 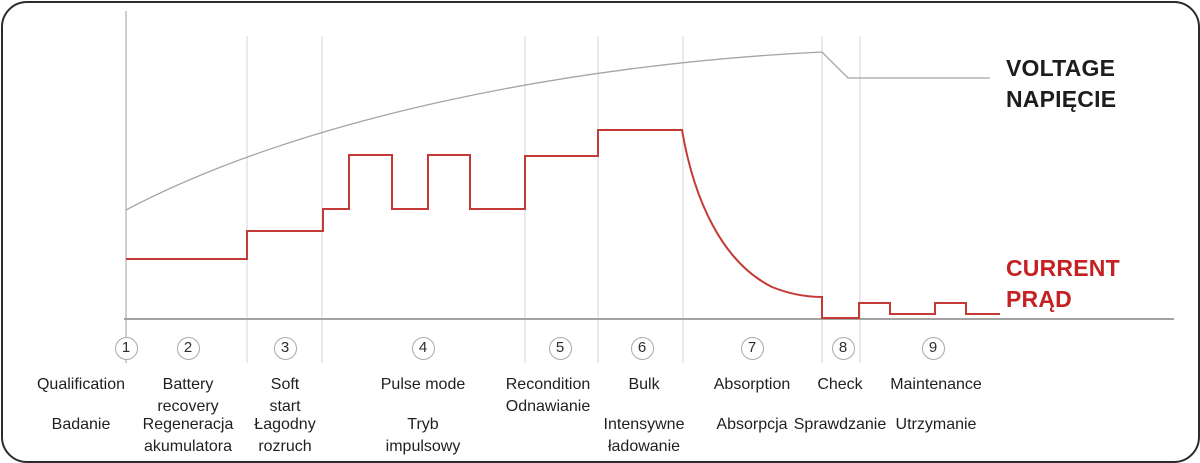 I want to click on stage-4-label-en: Pulse mode, so click(x=423, y=384).